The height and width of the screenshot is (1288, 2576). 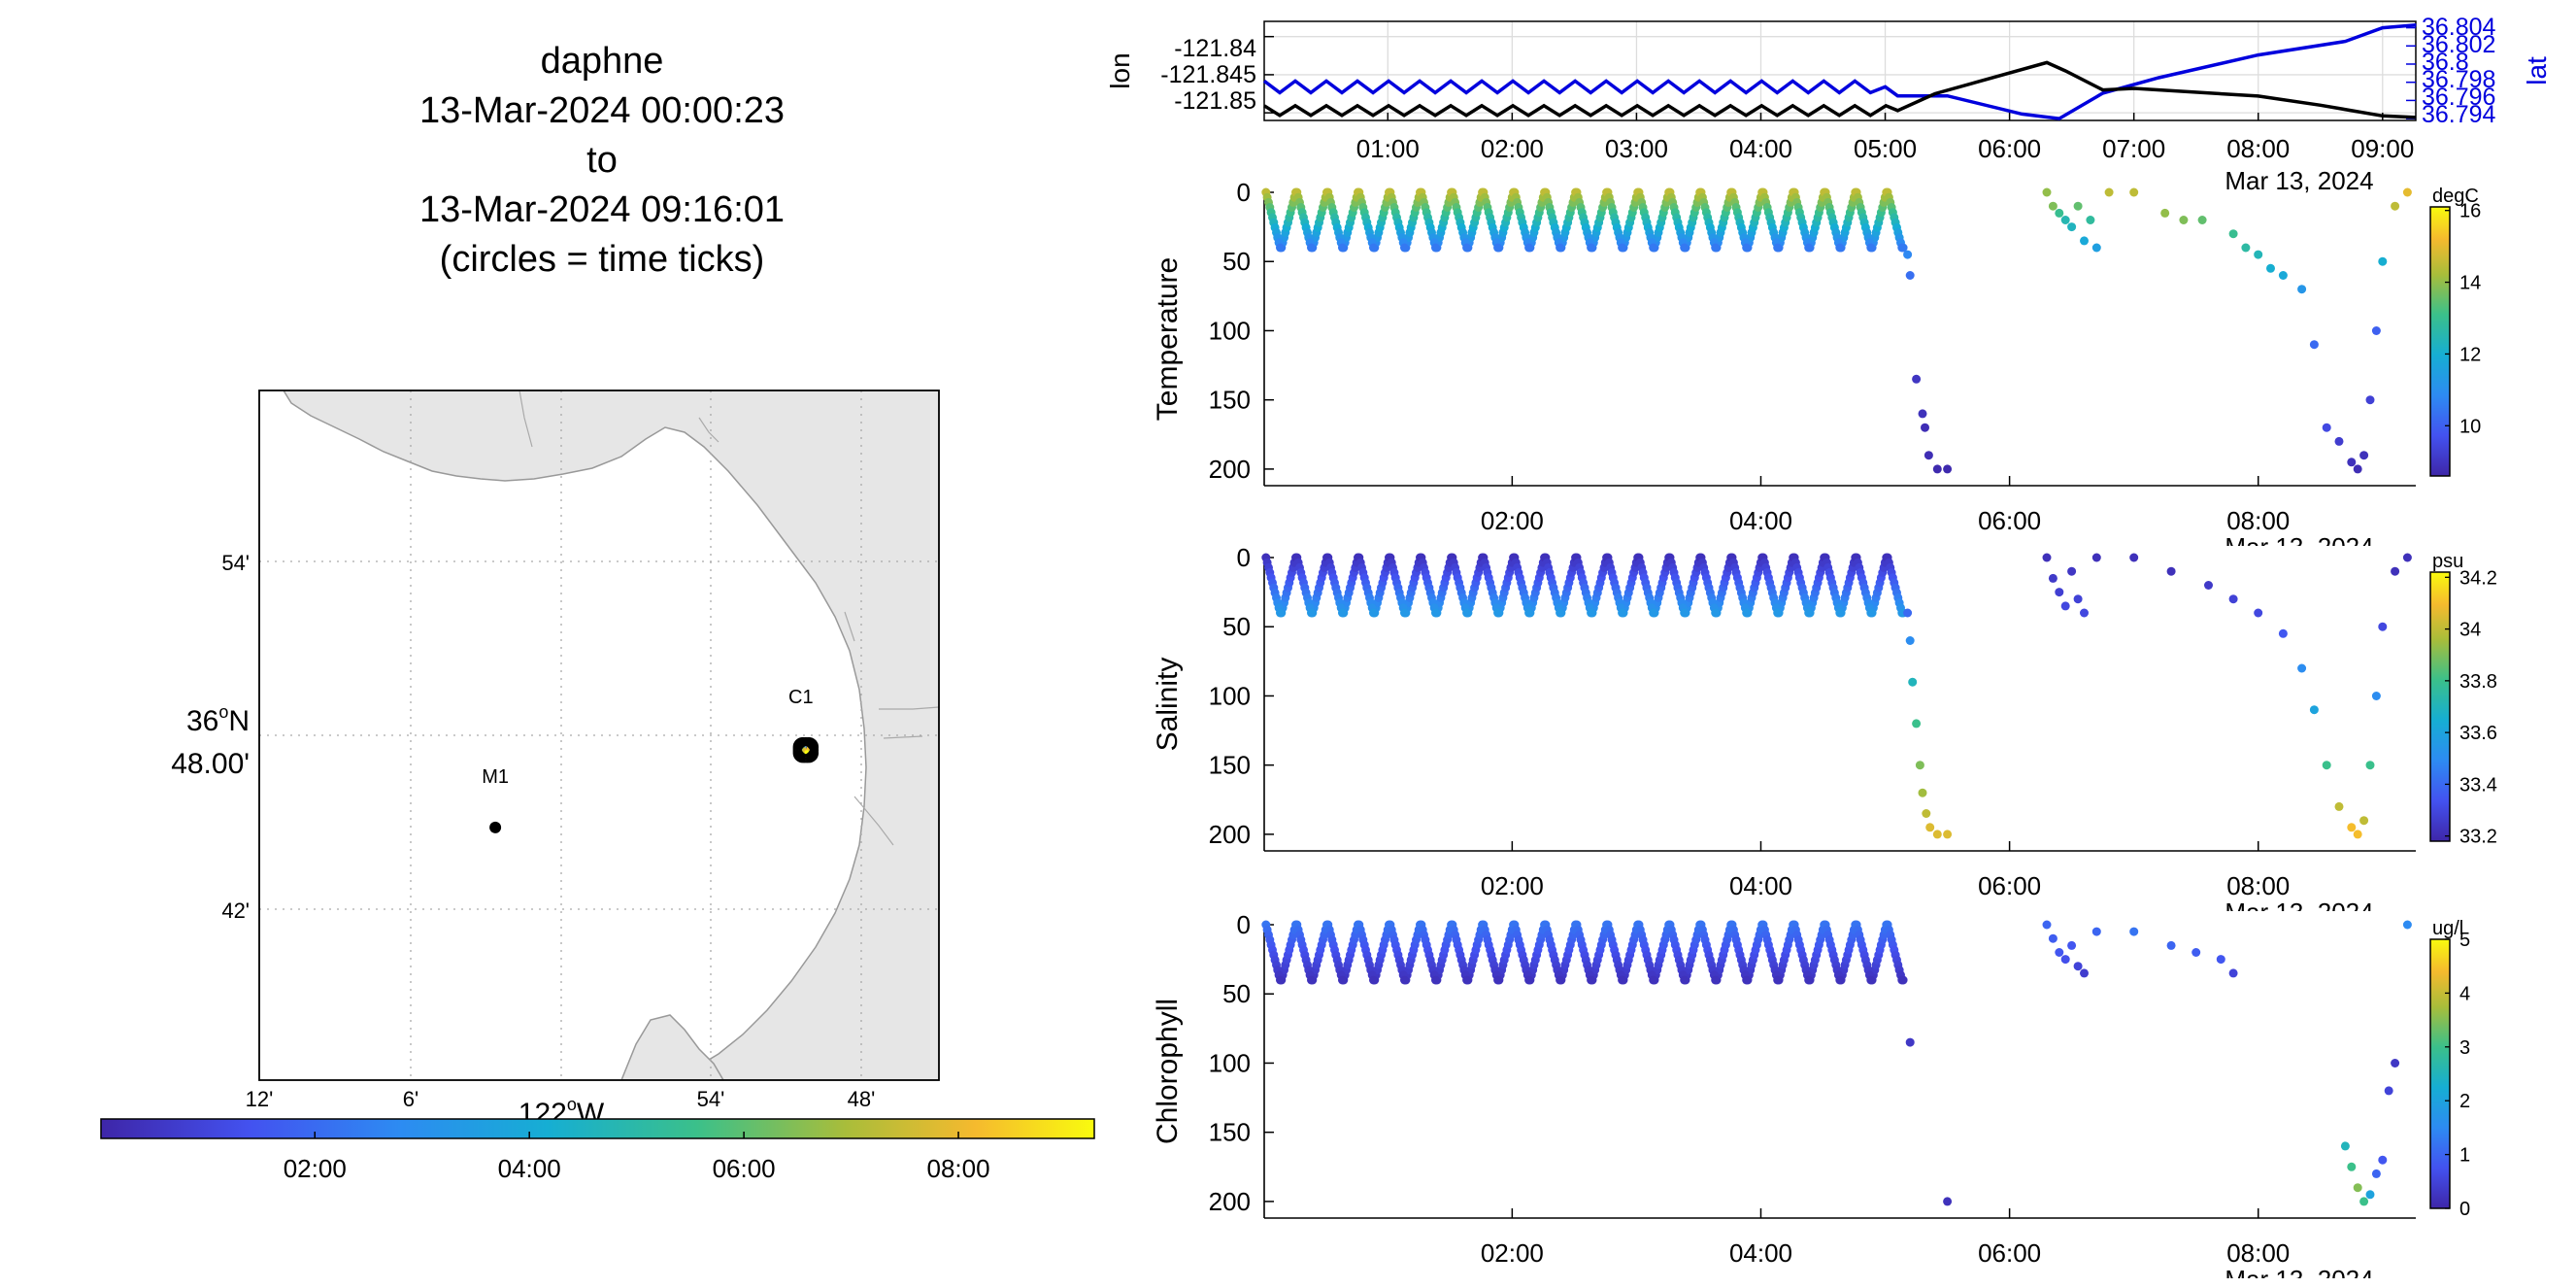 I want to click on lat-main-label: 36oN, so click(x=218, y=719).